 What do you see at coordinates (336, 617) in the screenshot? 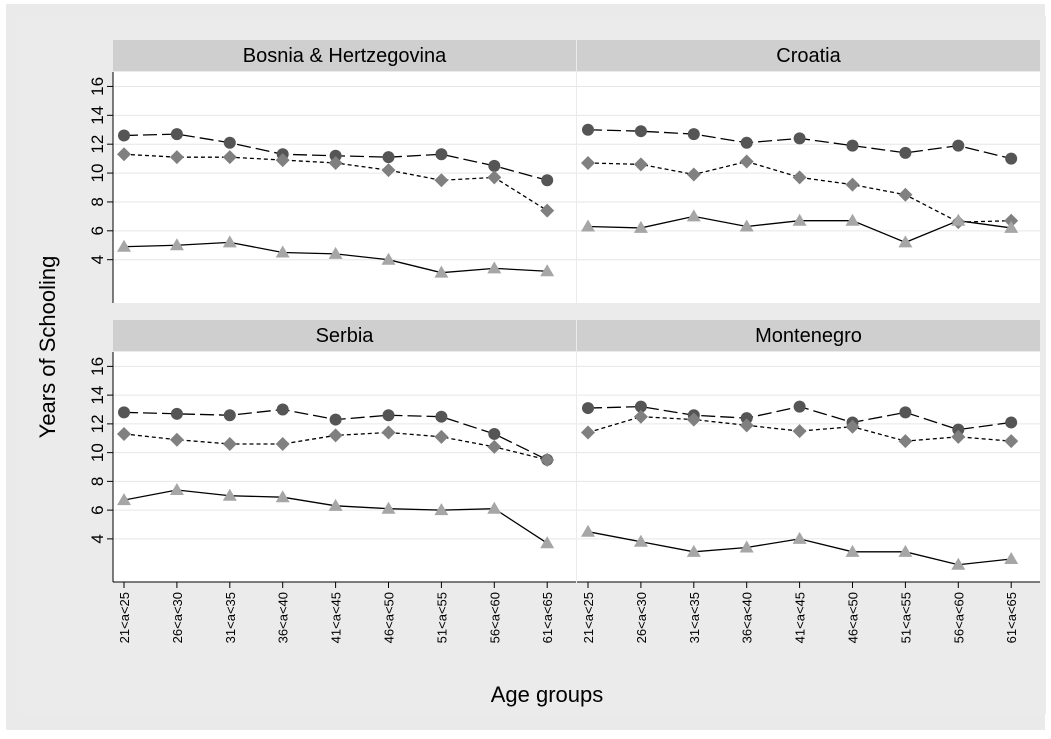
I see `x-tick-label: 41<a<45` at bounding box center [336, 617].